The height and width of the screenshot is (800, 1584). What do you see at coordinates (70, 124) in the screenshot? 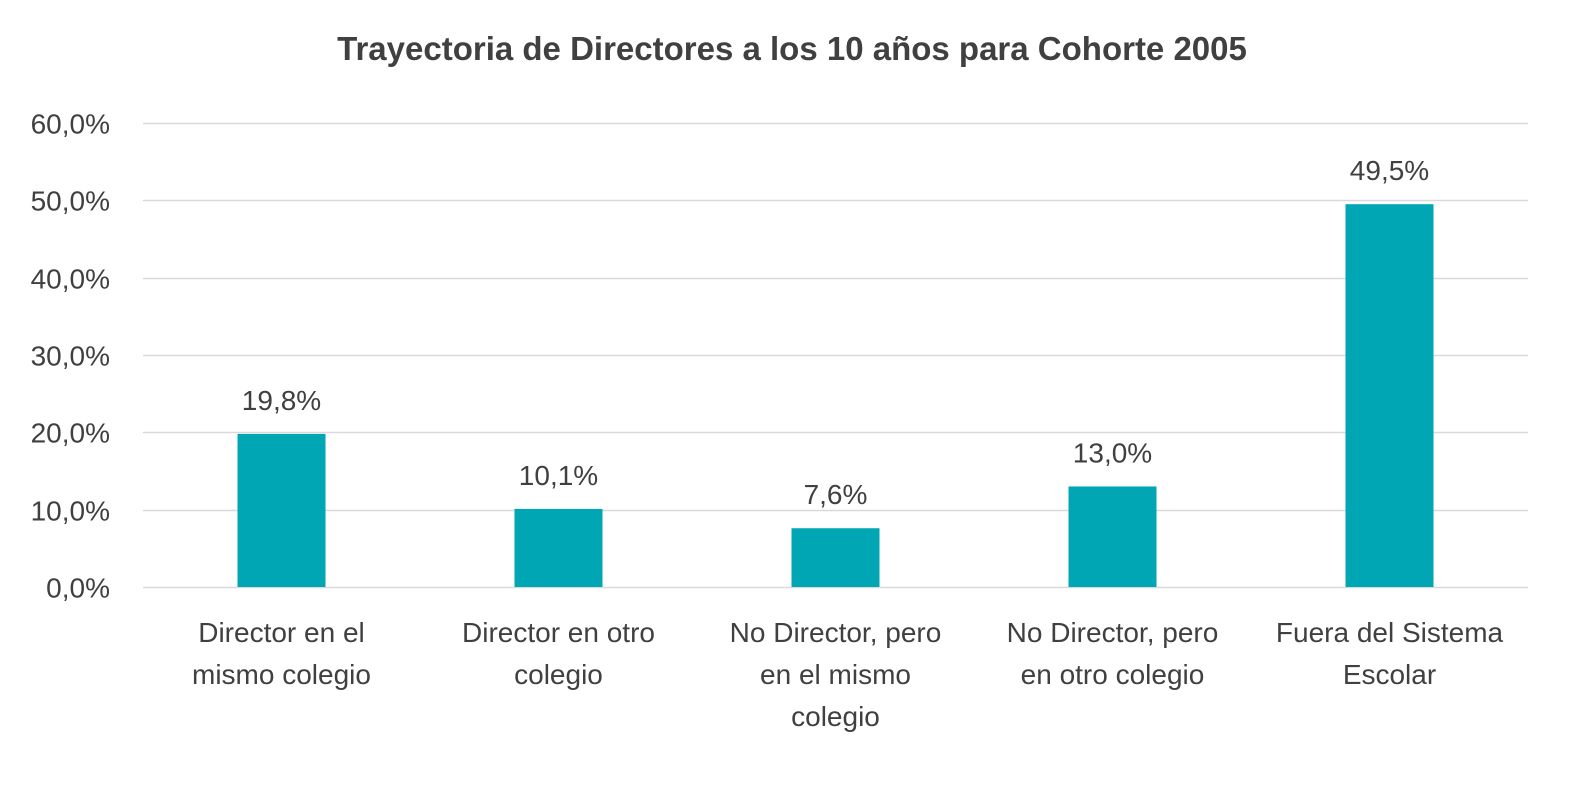
I see `y-tick-label: 60,0%` at bounding box center [70, 124].